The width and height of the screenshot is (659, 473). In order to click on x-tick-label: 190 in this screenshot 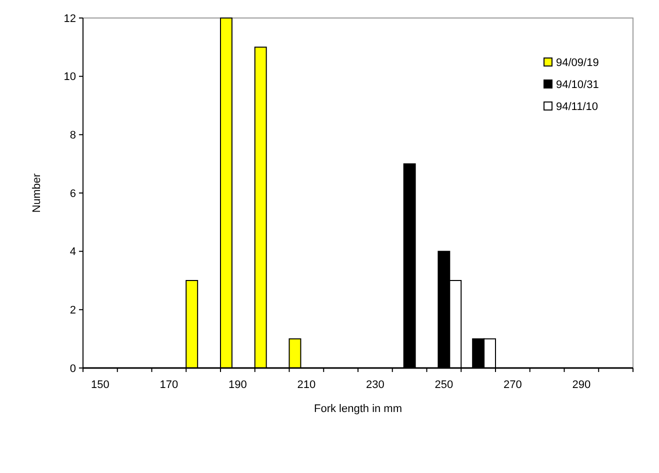, I will do `click(237, 385)`.